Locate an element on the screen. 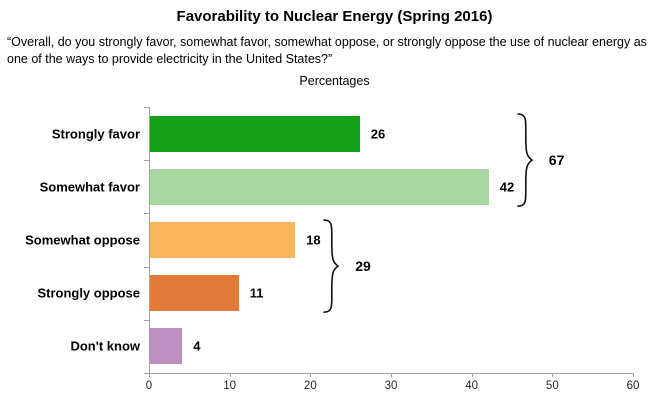 The height and width of the screenshot is (410, 669). bar-value-label: 26 is located at coordinates (378, 134).